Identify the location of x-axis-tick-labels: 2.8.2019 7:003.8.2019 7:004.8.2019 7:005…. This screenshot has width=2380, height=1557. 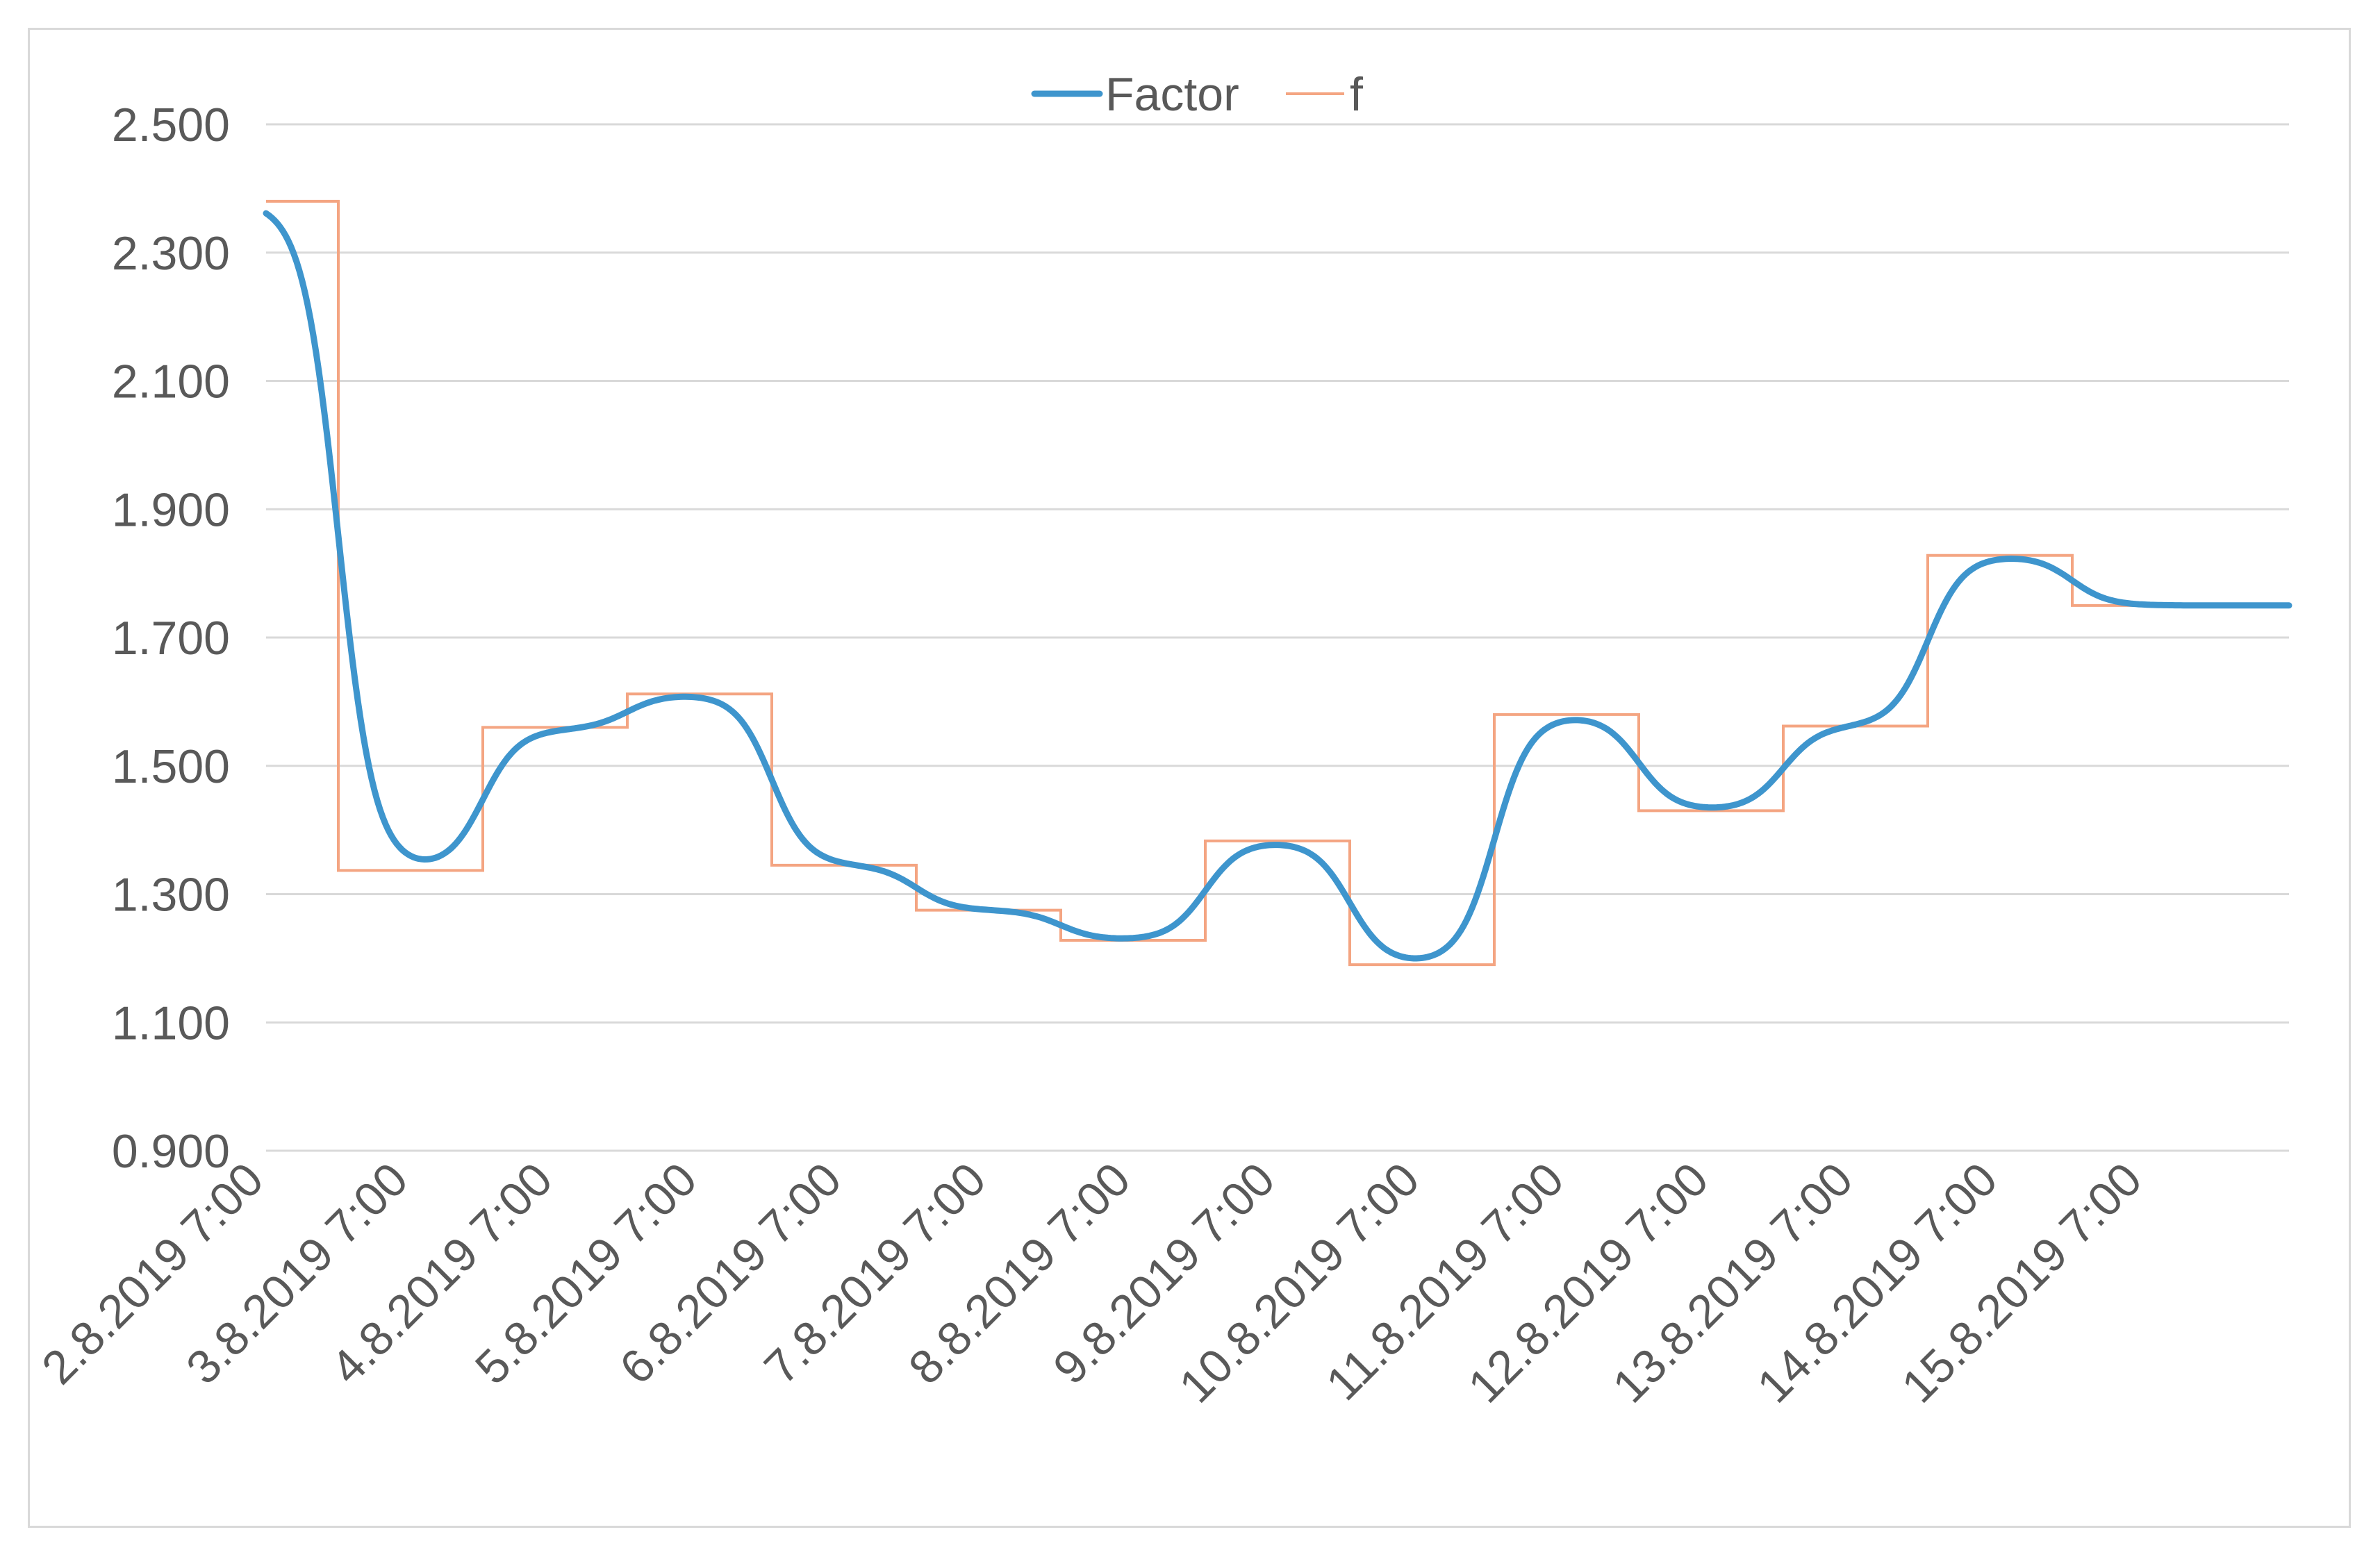
(1092, 1283).